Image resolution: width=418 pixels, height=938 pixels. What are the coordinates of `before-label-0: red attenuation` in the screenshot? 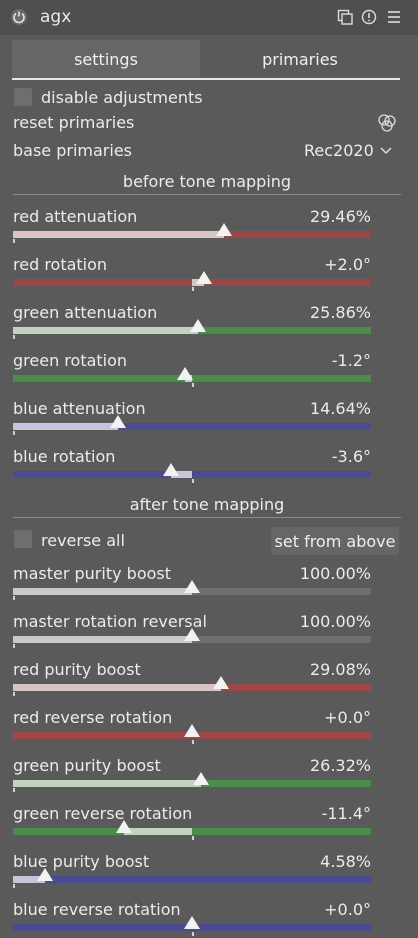 It's located at (75, 216).